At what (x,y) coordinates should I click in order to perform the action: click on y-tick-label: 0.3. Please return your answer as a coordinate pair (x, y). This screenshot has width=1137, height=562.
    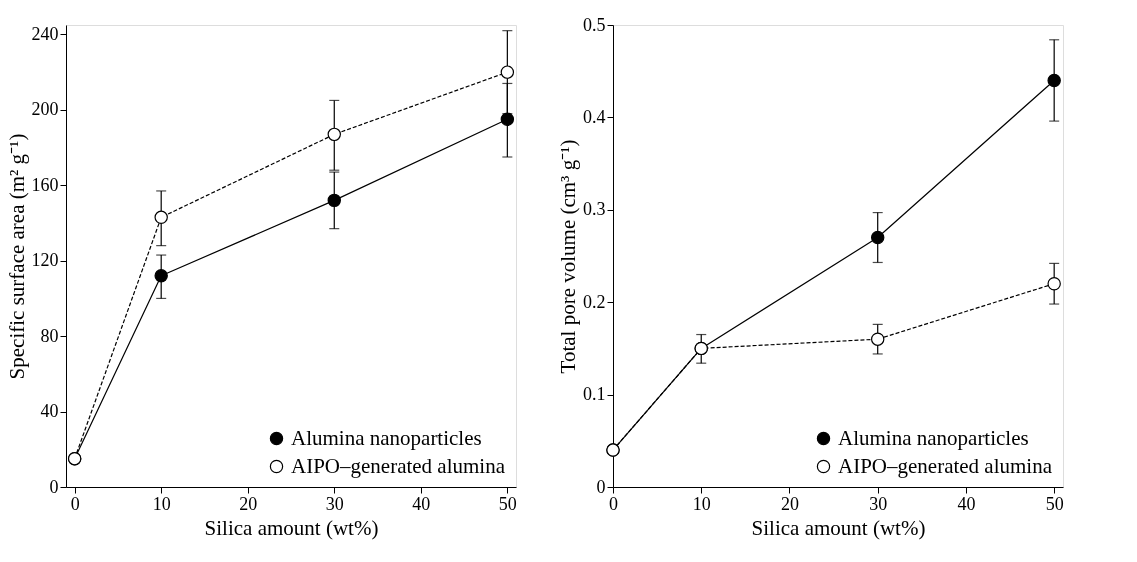
    Looking at the image, I should click on (594, 209).